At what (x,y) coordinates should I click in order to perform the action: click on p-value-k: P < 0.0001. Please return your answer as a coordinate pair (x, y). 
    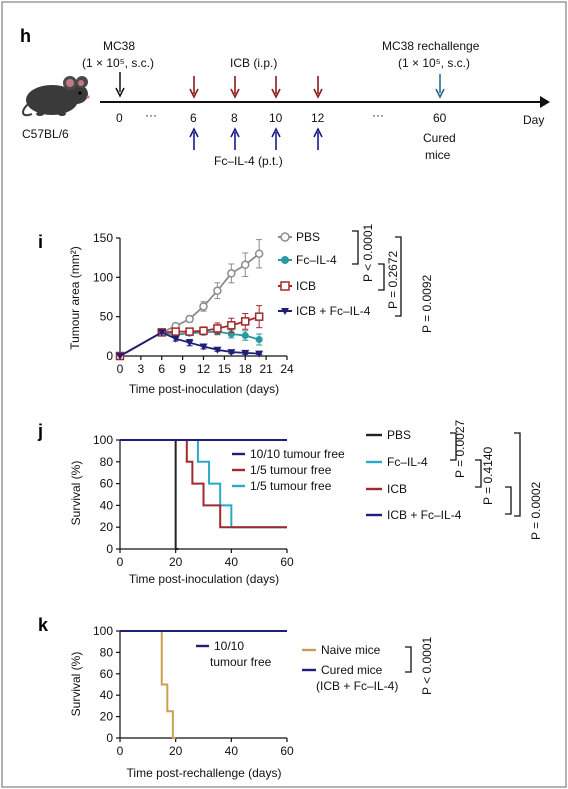
    Looking at the image, I should click on (427, 666).